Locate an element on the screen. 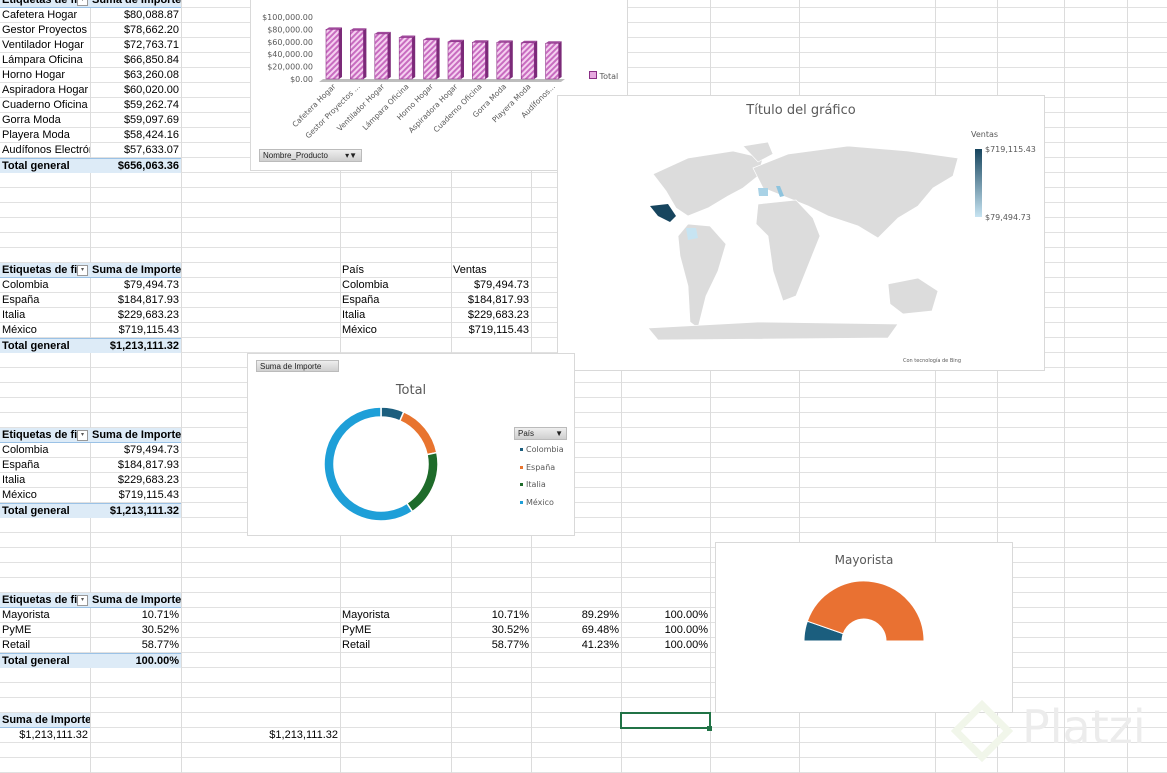  pivot-row-value: $58,424.16 is located at coordinates (151, 135).